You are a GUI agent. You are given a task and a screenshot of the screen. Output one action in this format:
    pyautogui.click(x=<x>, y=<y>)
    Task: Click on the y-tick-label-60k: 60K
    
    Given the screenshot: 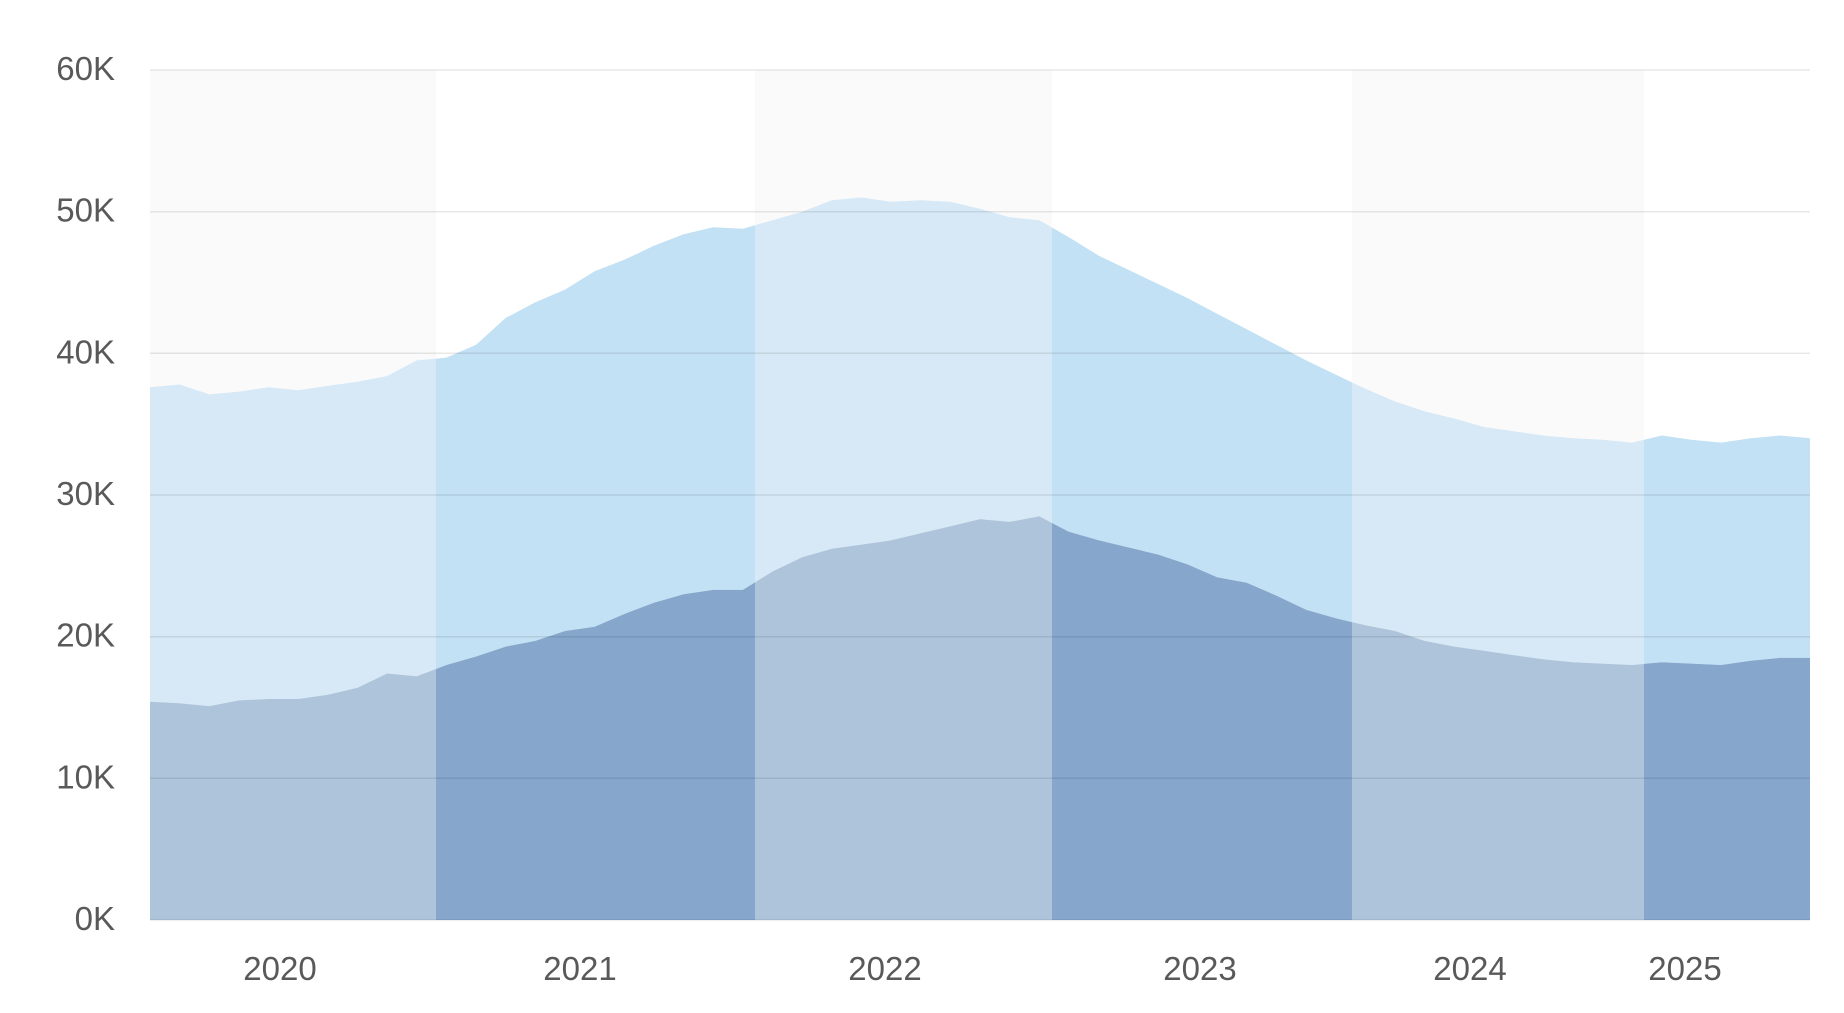 What is the action you would take?
    pyautogui.click(x=85, y=68)
    